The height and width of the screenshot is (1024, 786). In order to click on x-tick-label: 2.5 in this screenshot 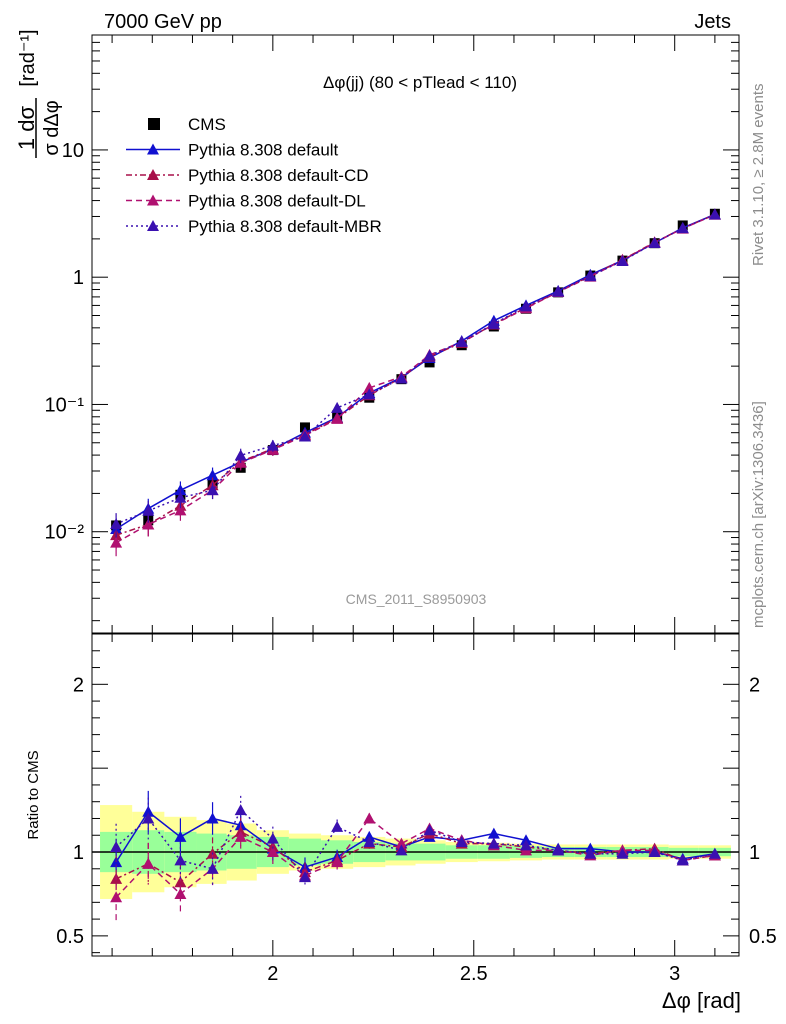, I will do `click(474, 974)`.